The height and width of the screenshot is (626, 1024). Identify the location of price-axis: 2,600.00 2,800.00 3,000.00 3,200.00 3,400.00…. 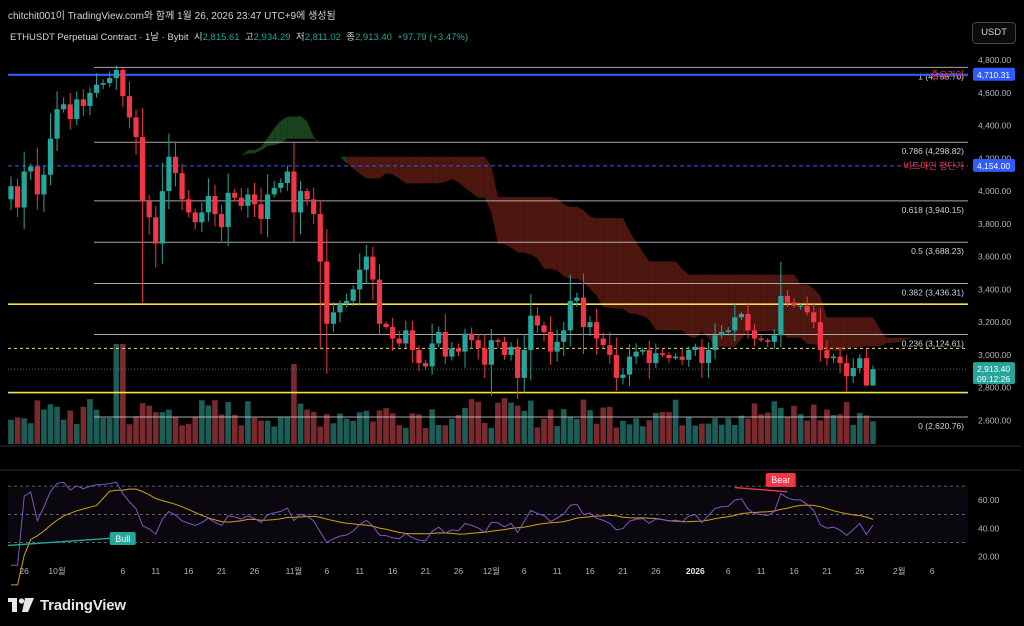
(994, 240).